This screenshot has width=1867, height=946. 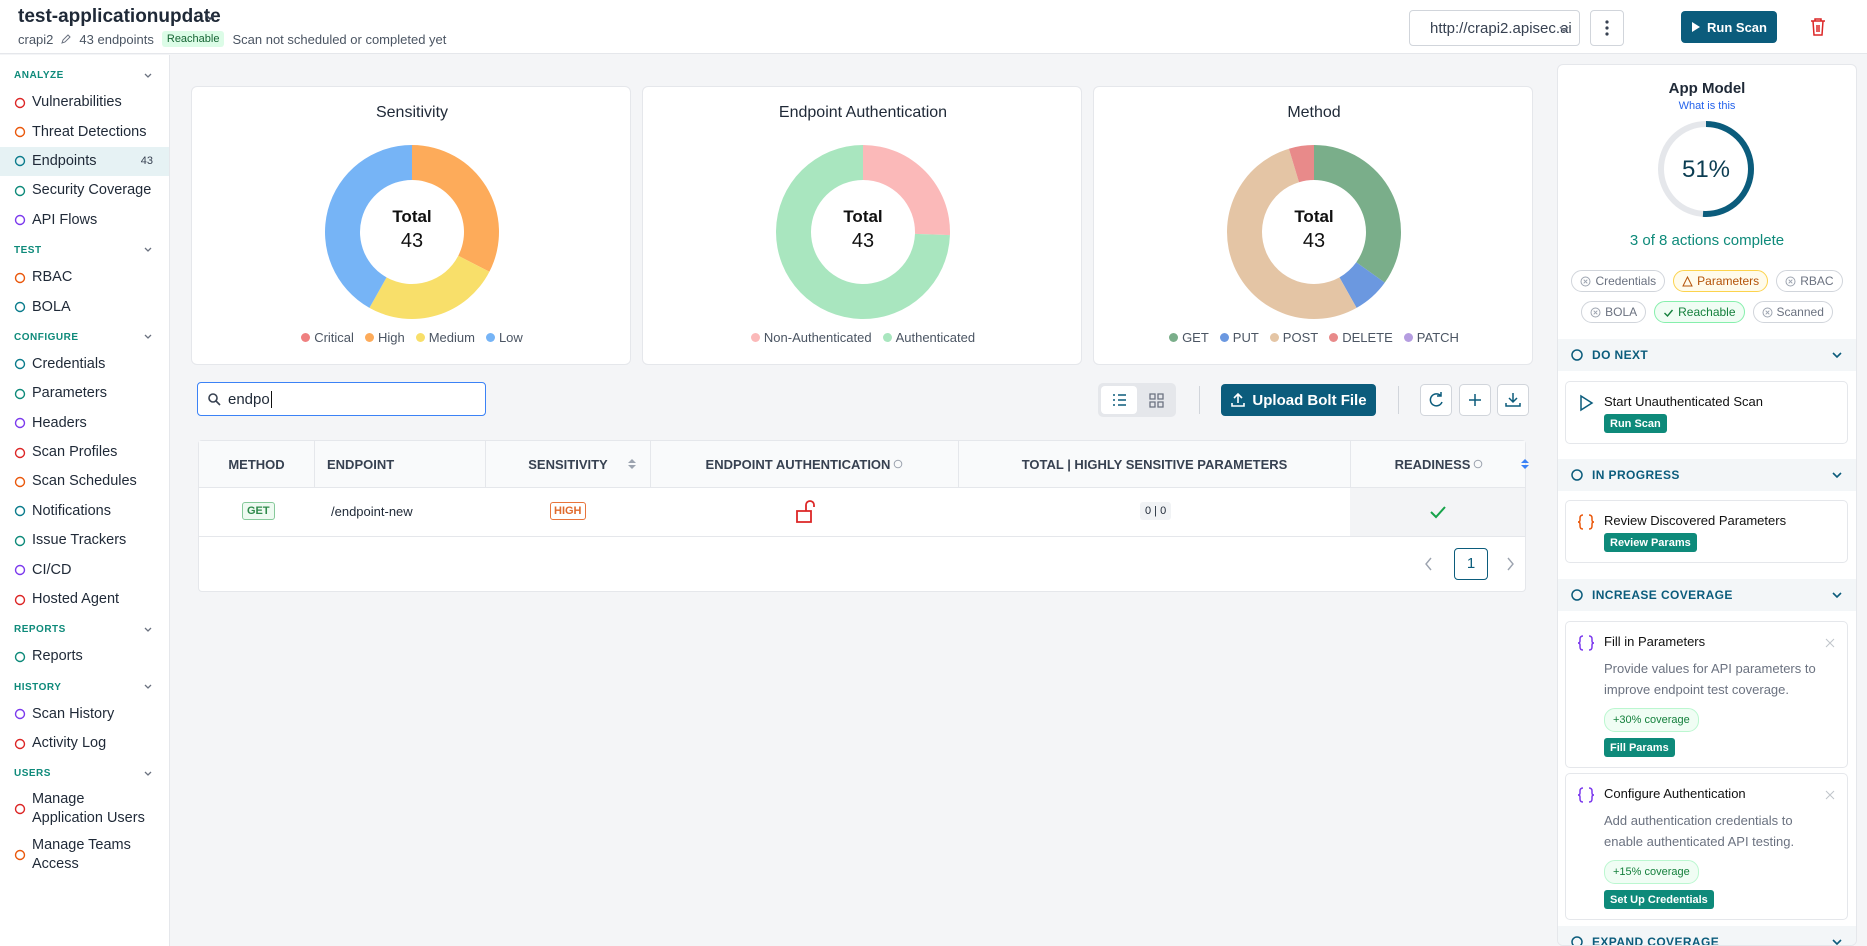 I want to click on nav-item: Manage Teams Access, so click(x=84, y=855).